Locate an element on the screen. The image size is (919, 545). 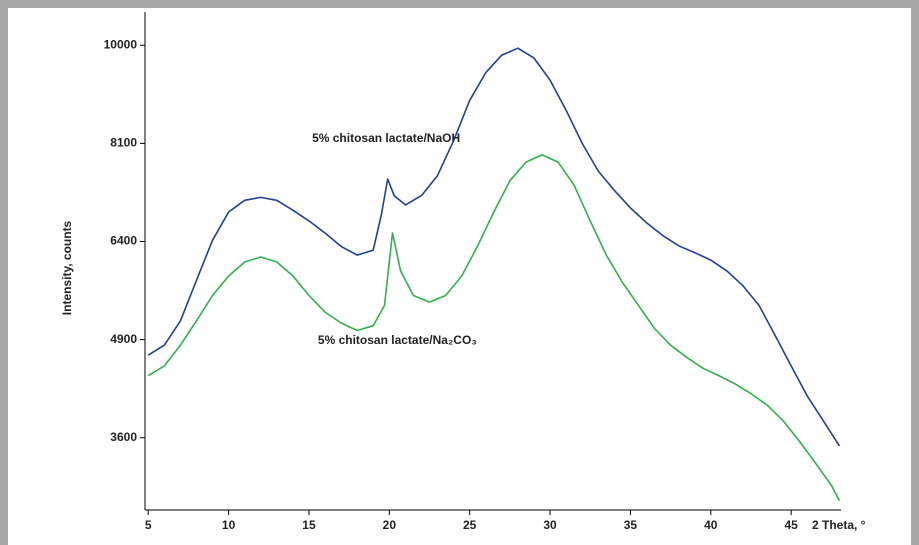
x-tick-label: 35 is located at coordinates (631, 525).